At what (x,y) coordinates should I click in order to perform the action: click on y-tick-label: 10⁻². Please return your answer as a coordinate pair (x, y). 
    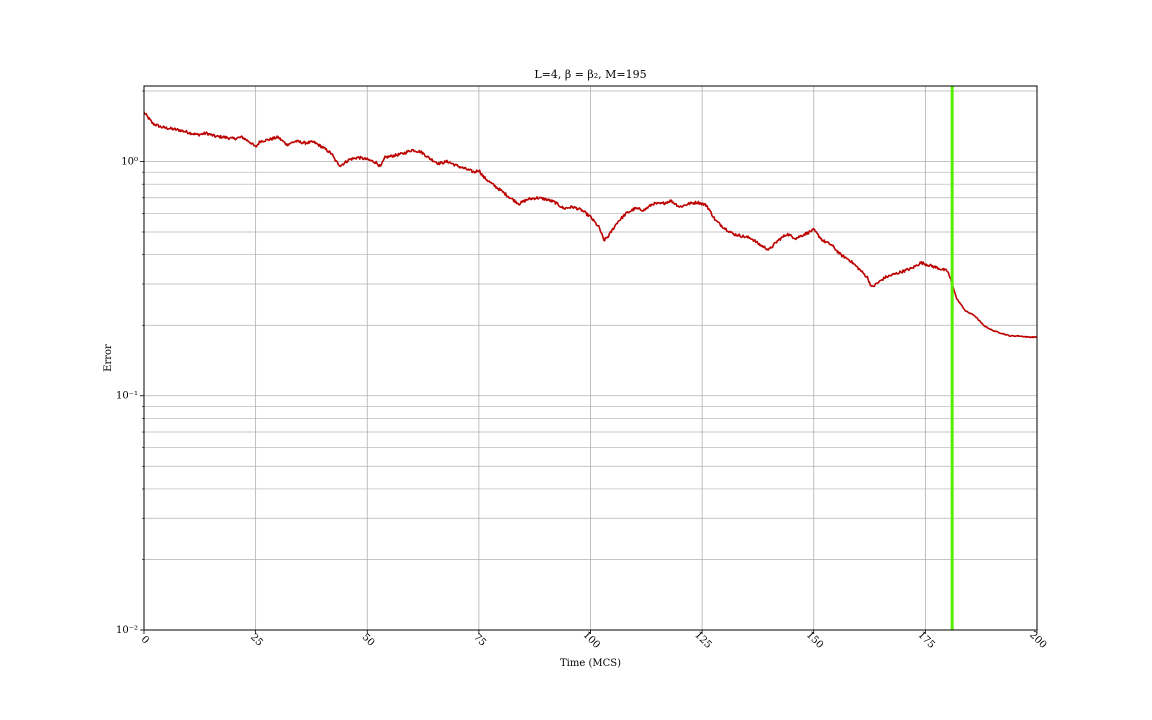
    Looking at the image, I should click on (127, 630).